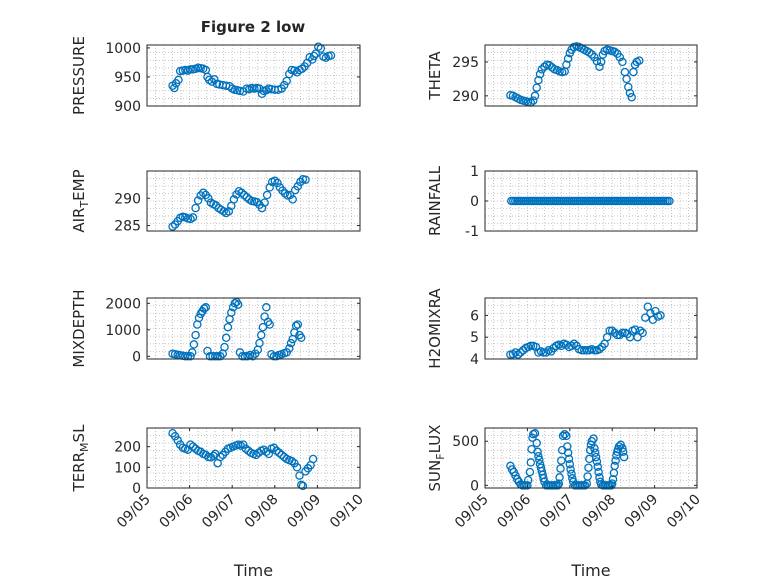  I want to click on subplot-pressure: 900 950 1000 PRESSURE, so click(215, 75).